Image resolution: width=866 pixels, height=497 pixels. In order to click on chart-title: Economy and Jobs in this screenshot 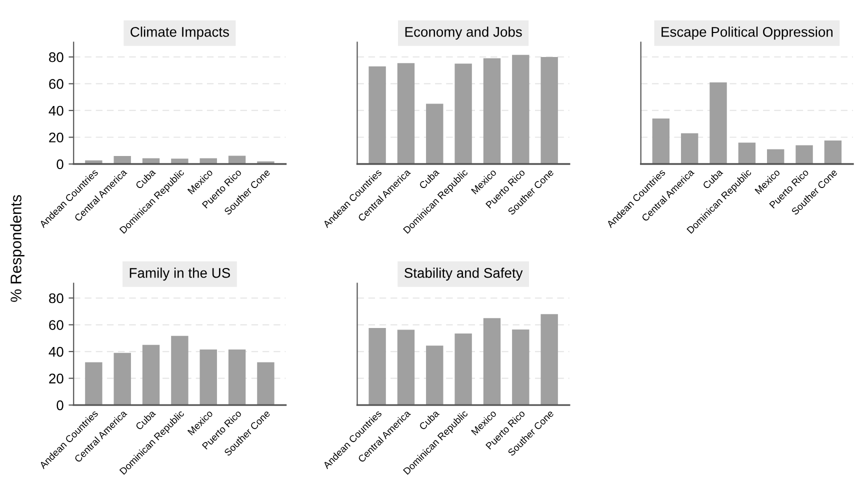, I will do `click(463, 33)`.